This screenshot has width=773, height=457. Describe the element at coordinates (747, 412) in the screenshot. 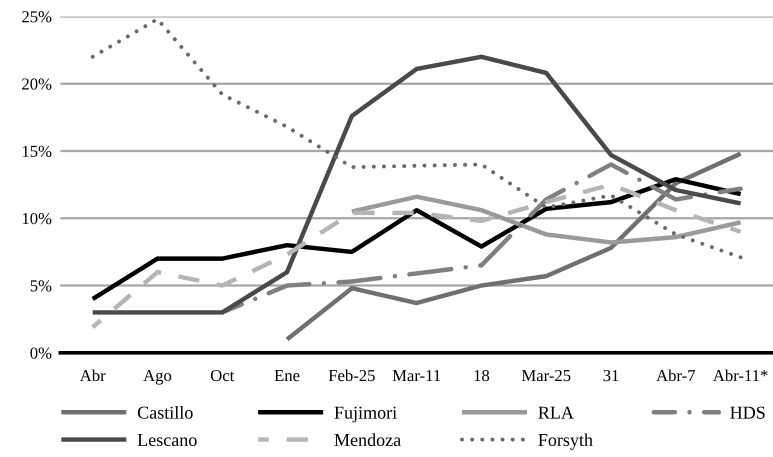

I see `legend-label: HDS` at that location.